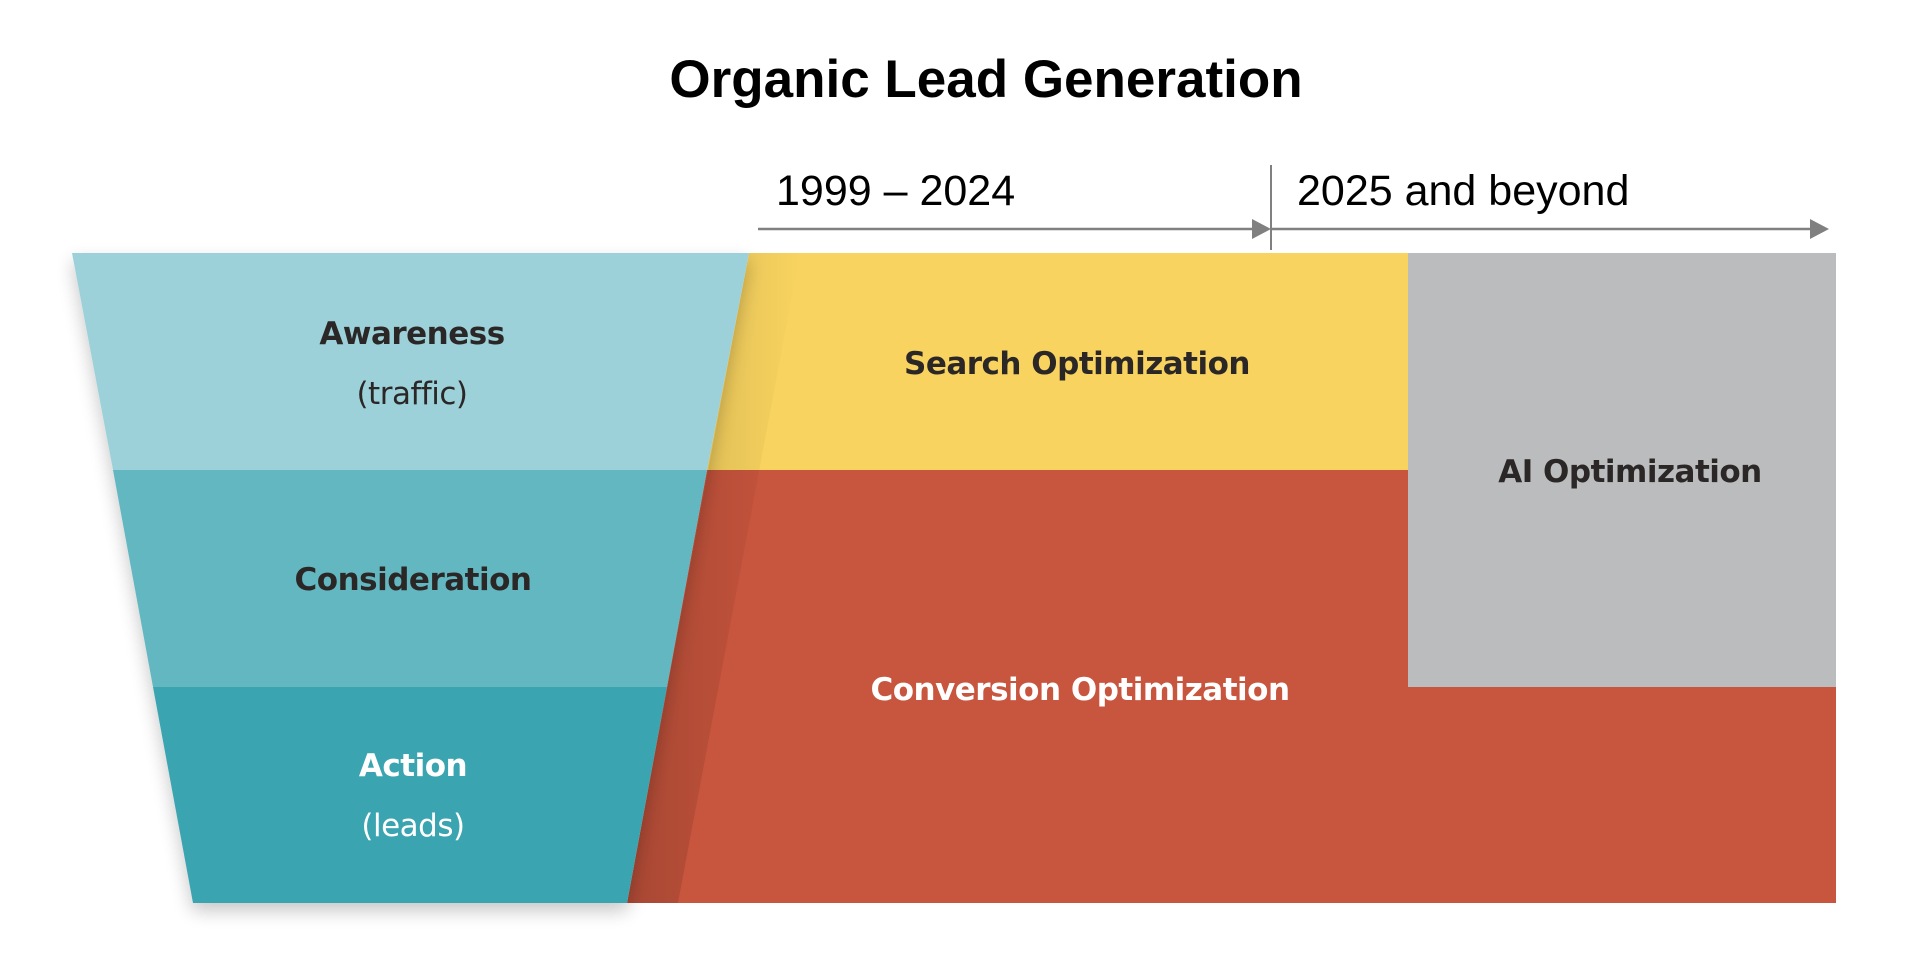 The image size is (1932, 964). Describe the element at coordinates (413, 796) in the screenshot. I see `funnel-label-action: Action (leads)` at that location.